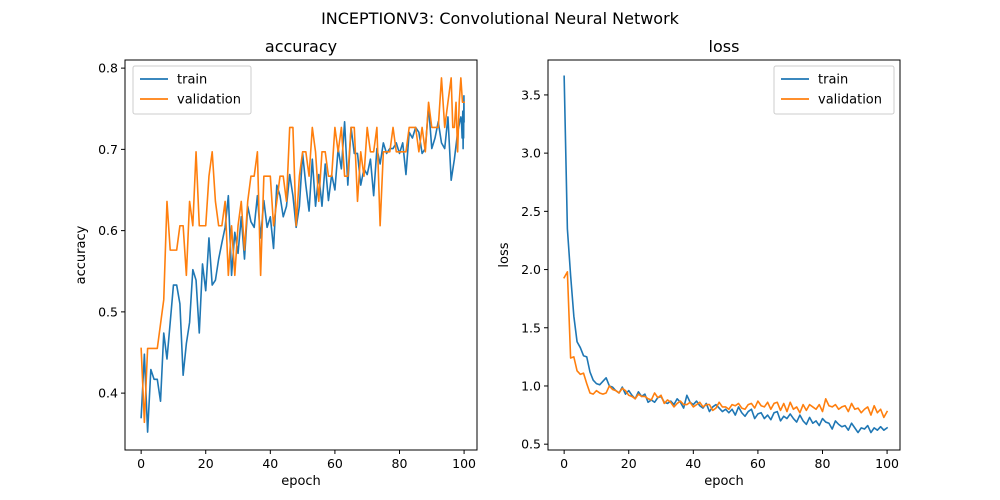 This screenshot has width=1000, height=500. What do you see at coordinates (504, 254) in the screenshot?
I see `loss-y-axis-label: loss` at bounding box center [504, 254].